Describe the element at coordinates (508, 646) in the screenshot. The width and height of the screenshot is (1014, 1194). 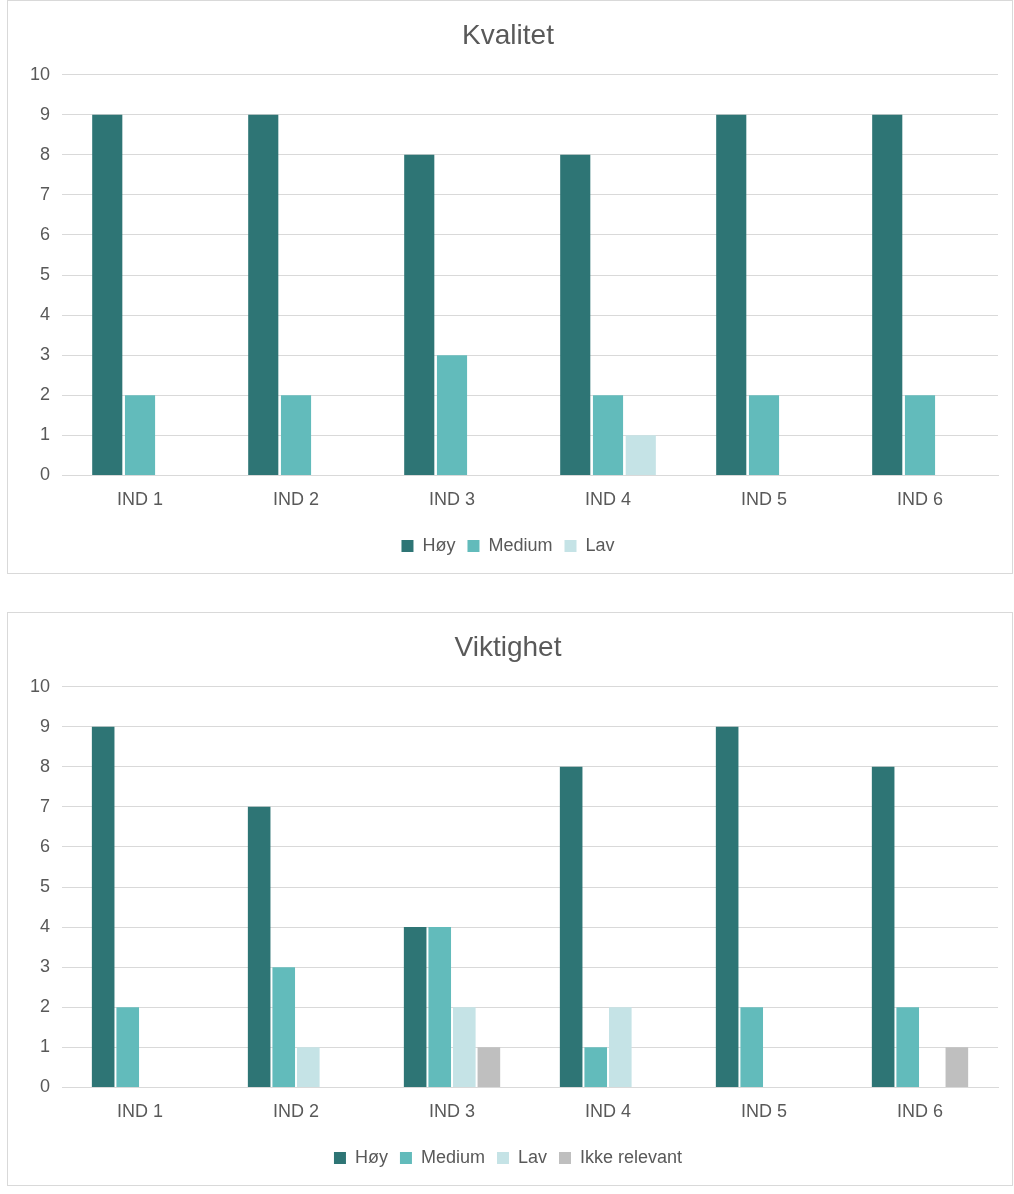
I see `chart-title: Viktighet` at that location.